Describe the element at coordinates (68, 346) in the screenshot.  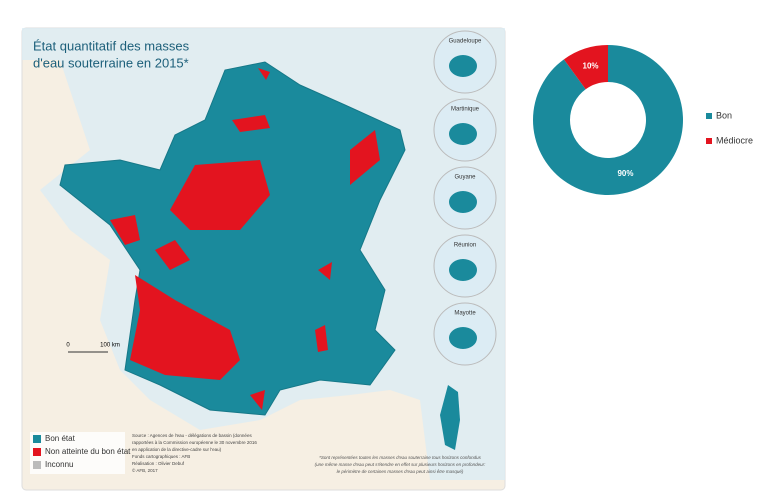
I see `scale-label: 0` at that location.